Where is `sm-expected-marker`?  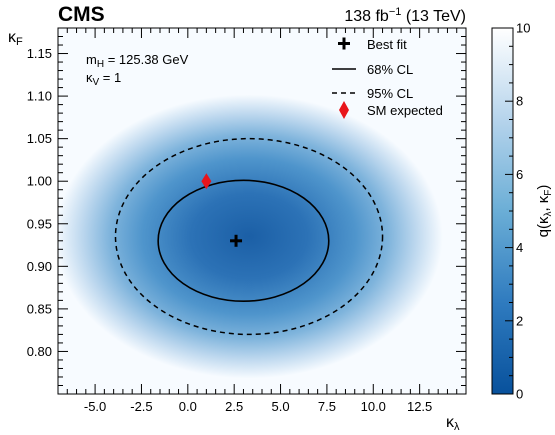 sm-expected-marker is located at coordinates (206, 181).